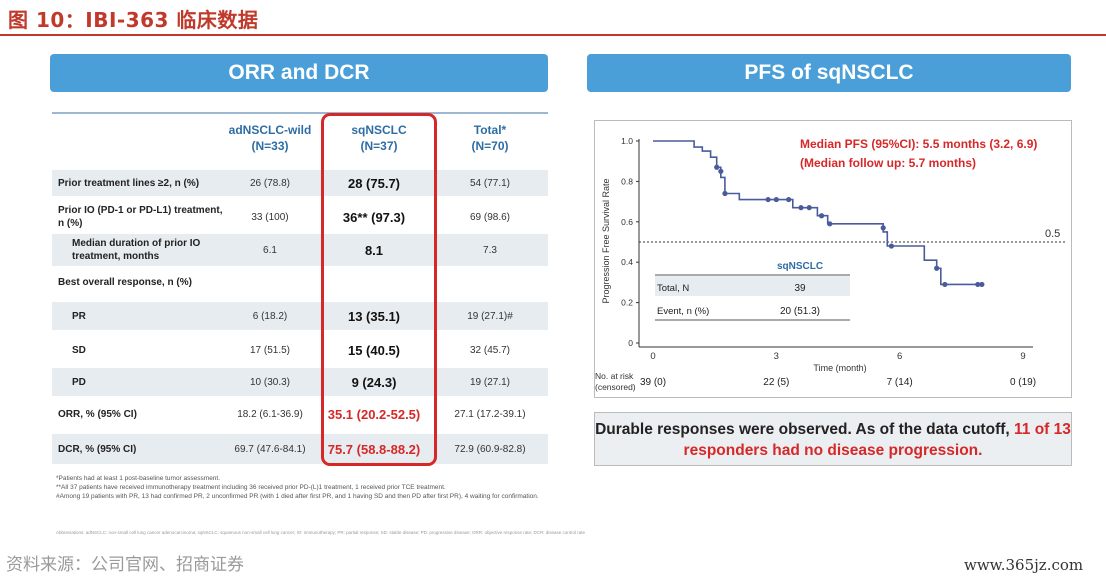 Image resolution: width=1106 pixels, height=582 pixels. I want to click on pfs-banner: PFS of sqNSCLC, so click(829, 73).